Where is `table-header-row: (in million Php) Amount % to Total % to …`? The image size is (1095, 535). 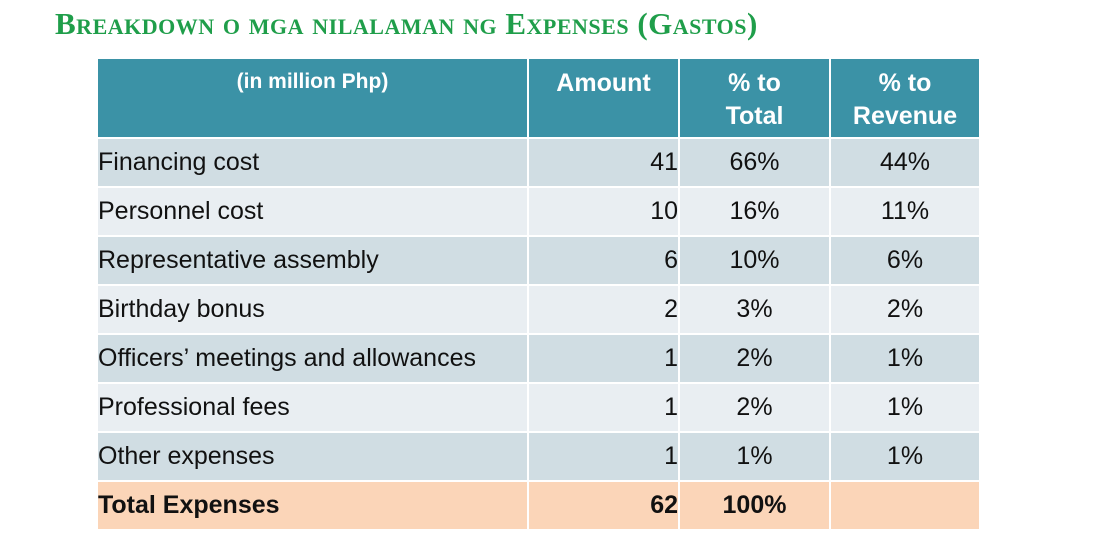 table-header-row: (in million Php) Amount % to Total % to … is located at coordinates (538, 98).